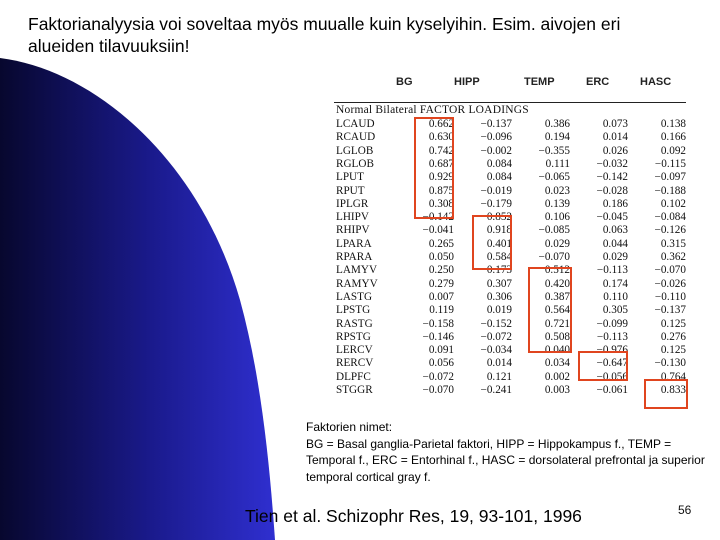 The image size is (720, 540). I want to click on loading-cell: 0.630, so click(441, 137).